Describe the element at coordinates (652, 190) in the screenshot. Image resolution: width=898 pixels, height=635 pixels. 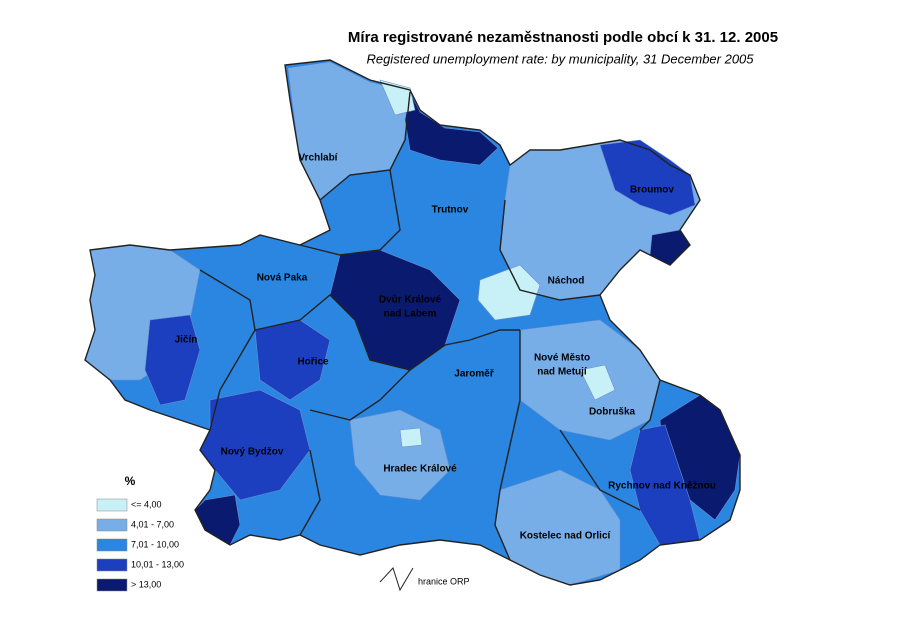
I see `place-label: Broumov` at that location.